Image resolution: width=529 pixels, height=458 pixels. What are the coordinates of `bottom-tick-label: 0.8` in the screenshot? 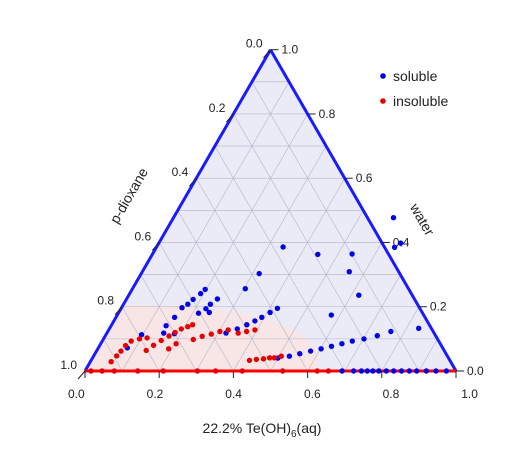 It's located at (391, 394).